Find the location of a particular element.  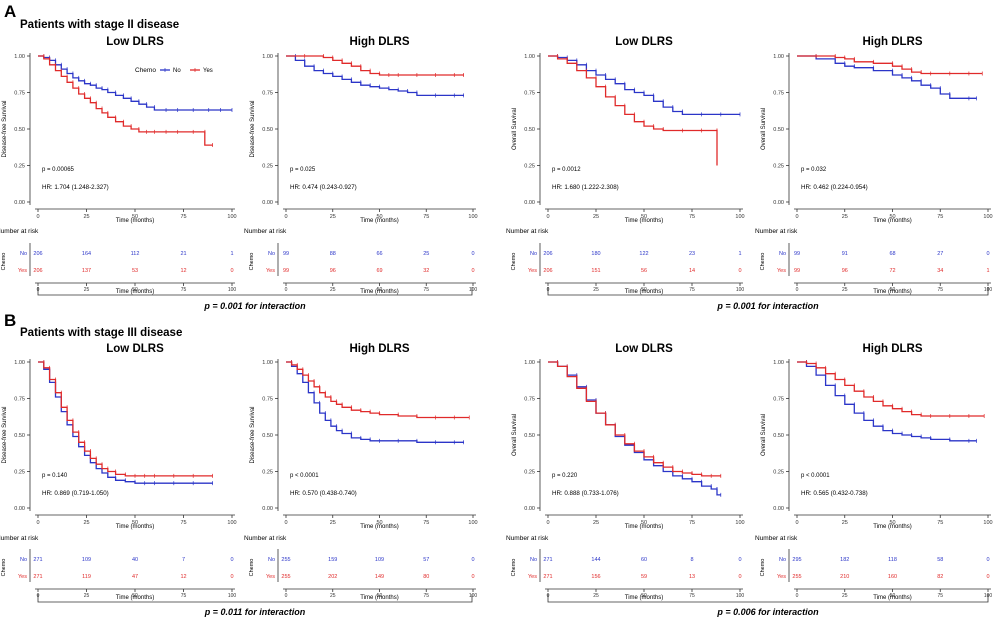

p-value: p = 0.220 is located at coordinates (565, 476).